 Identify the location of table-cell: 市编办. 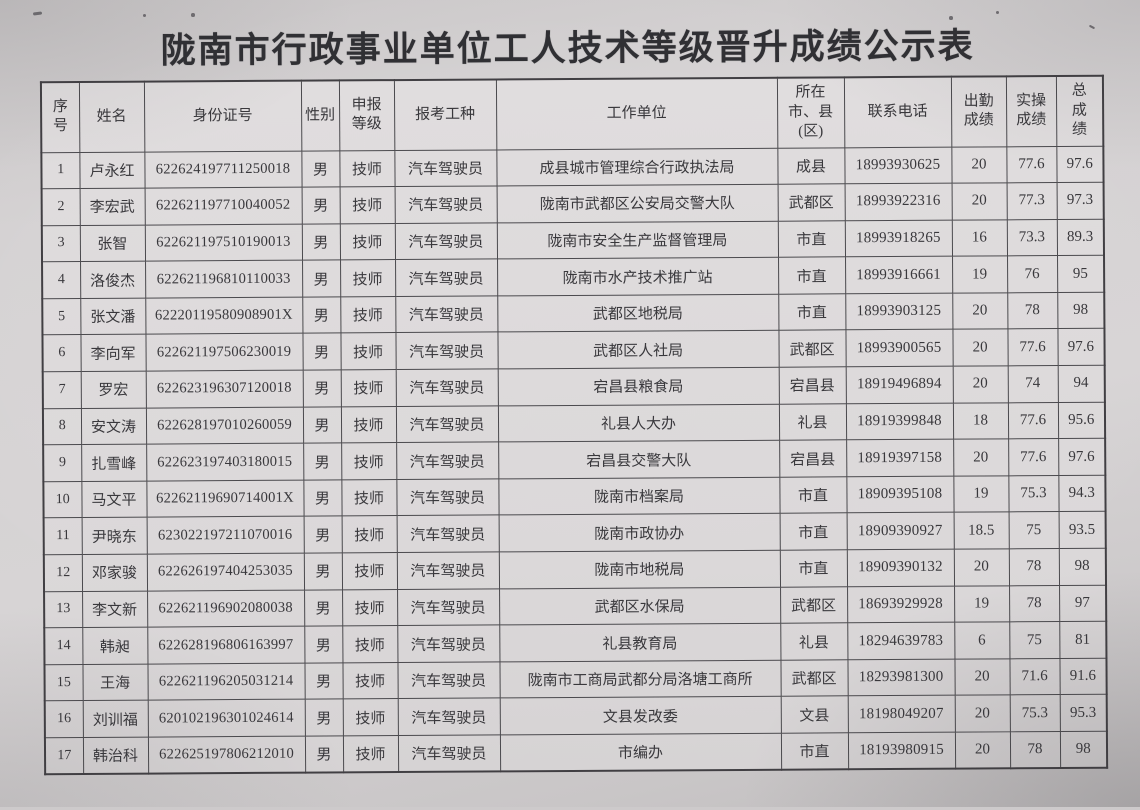
(640, 752).